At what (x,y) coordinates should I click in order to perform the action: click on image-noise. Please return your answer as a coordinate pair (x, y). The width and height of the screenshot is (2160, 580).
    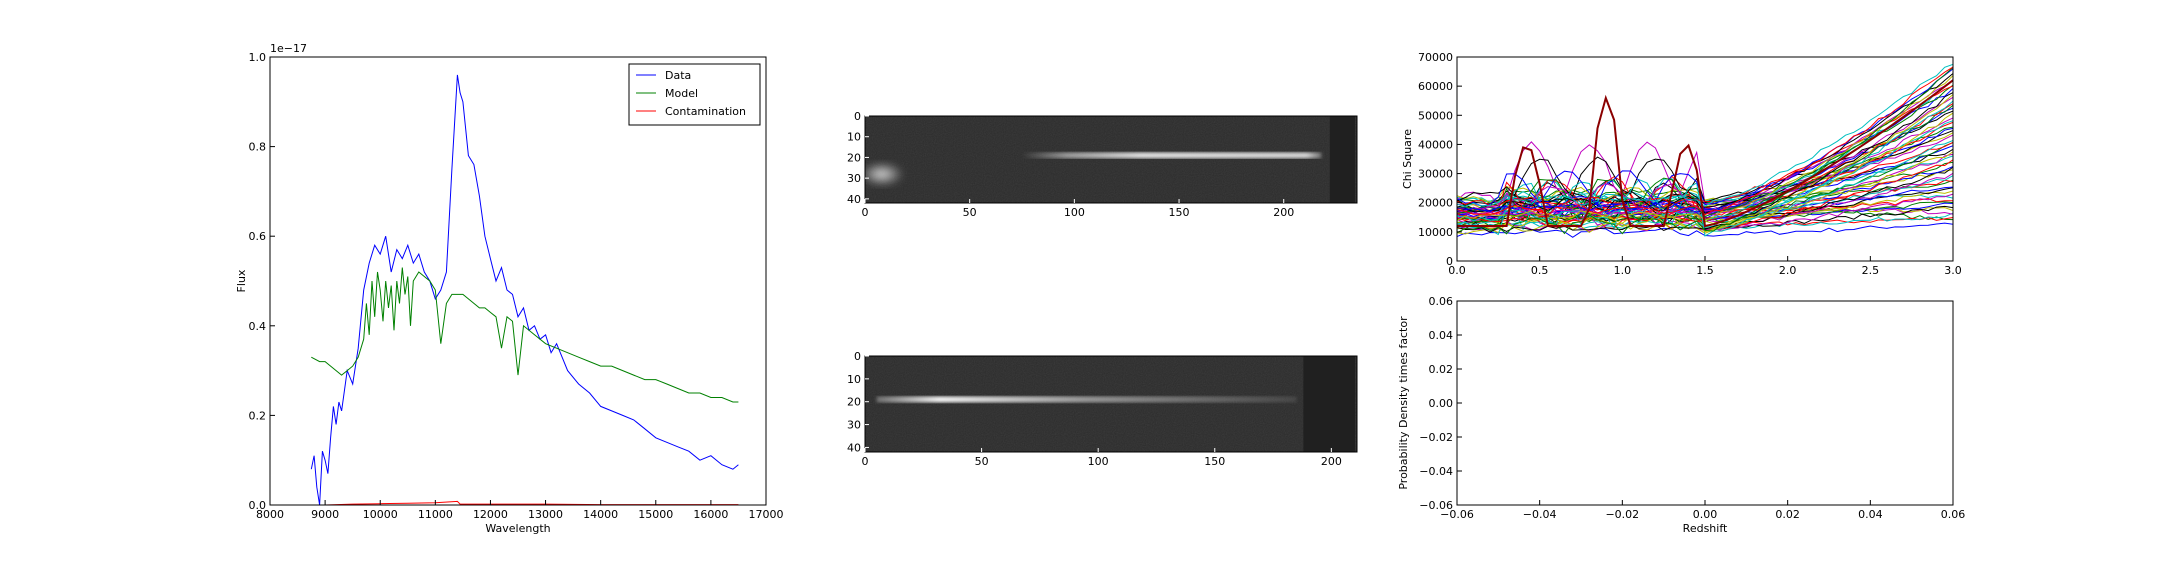
    Looking at the image, I should click on (1111, 159).